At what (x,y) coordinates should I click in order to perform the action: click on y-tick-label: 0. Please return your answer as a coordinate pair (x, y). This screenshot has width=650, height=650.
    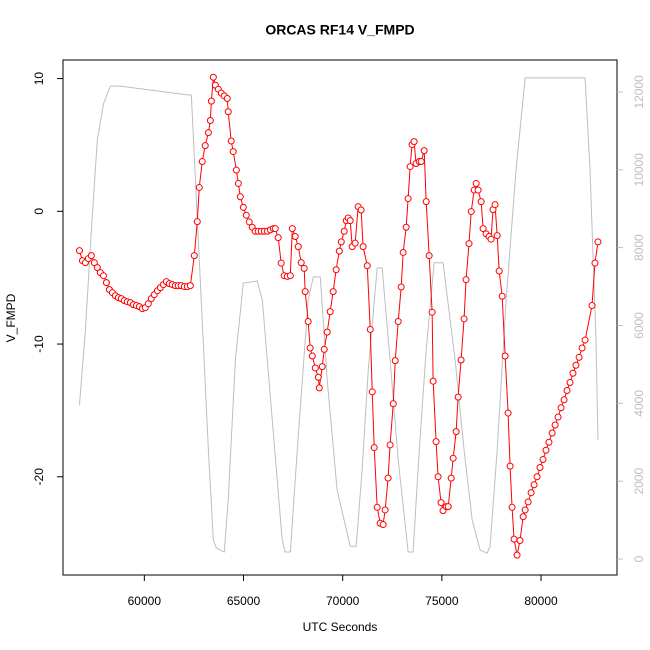
    Looking at the image, I should click on (39, 211).